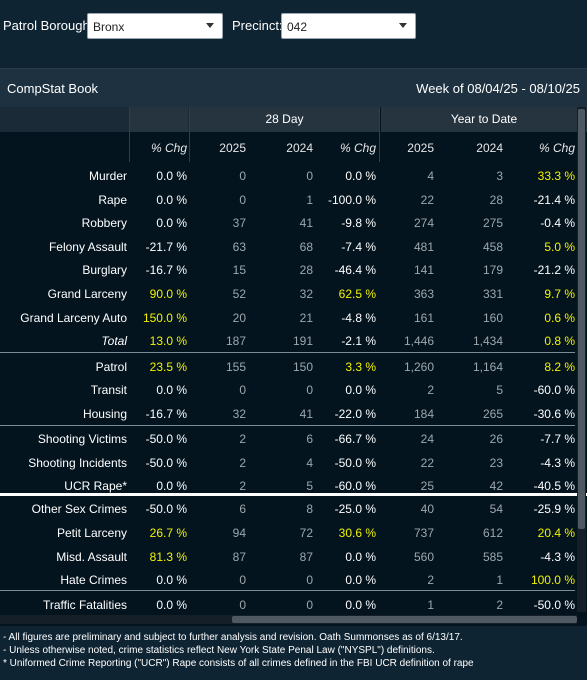  I want to click on cell-ytd-pct-chg: 5.0 %, so click(559, 247).